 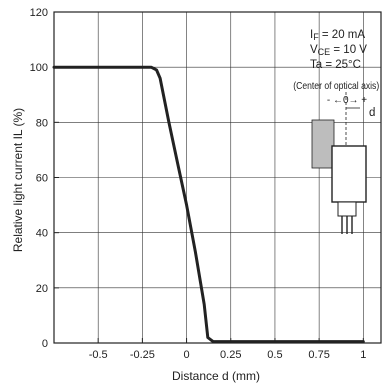 I want to click on y-tick-label: 60, so click(x=42, y=179).